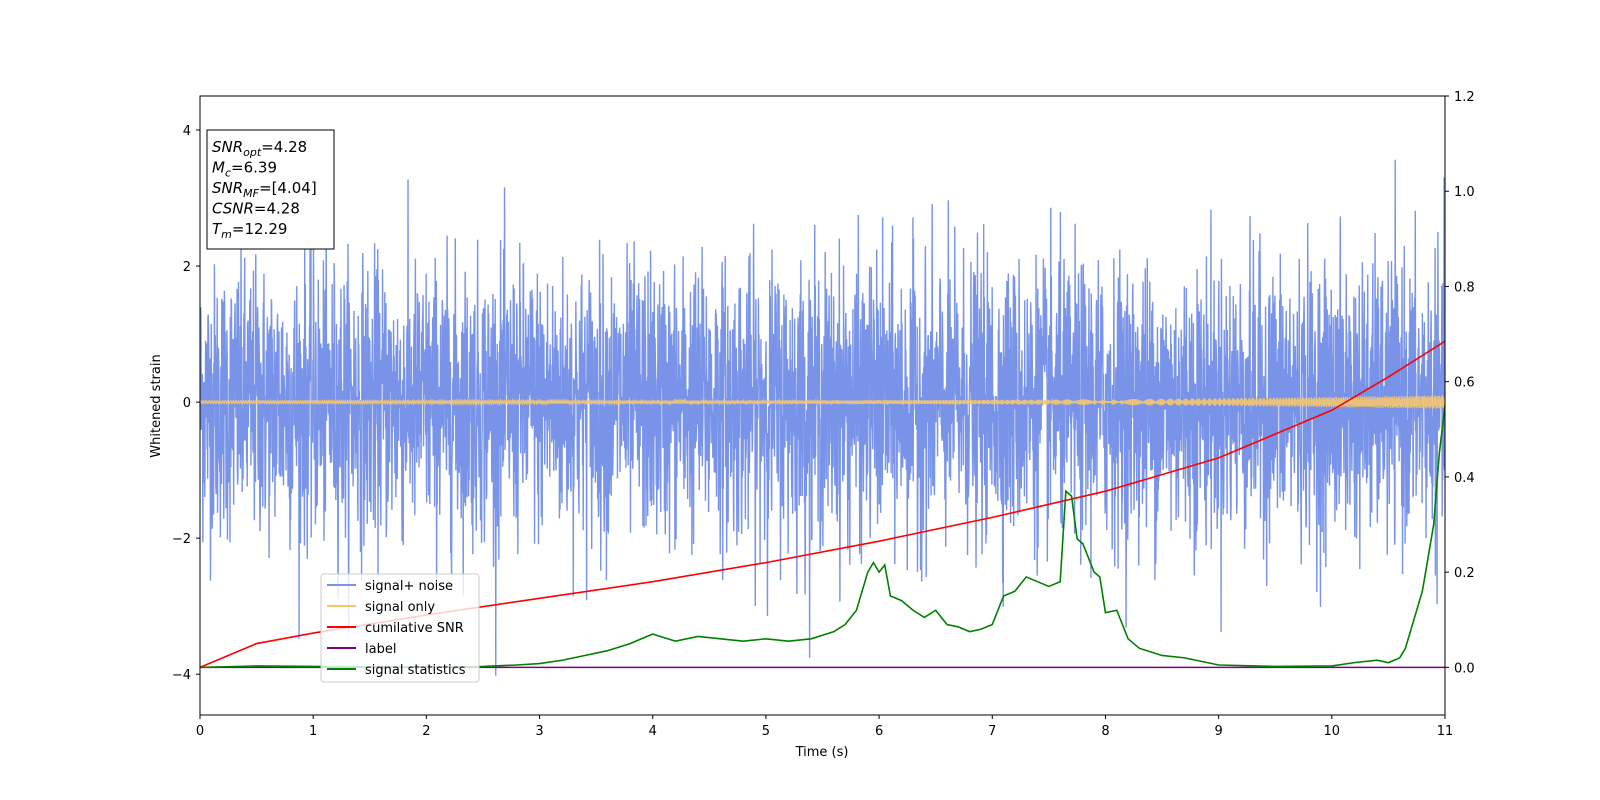  Describe the element at coordinates (249, 230) in the screenshot. I see `annotation-line: Tm=12.29` at that location.